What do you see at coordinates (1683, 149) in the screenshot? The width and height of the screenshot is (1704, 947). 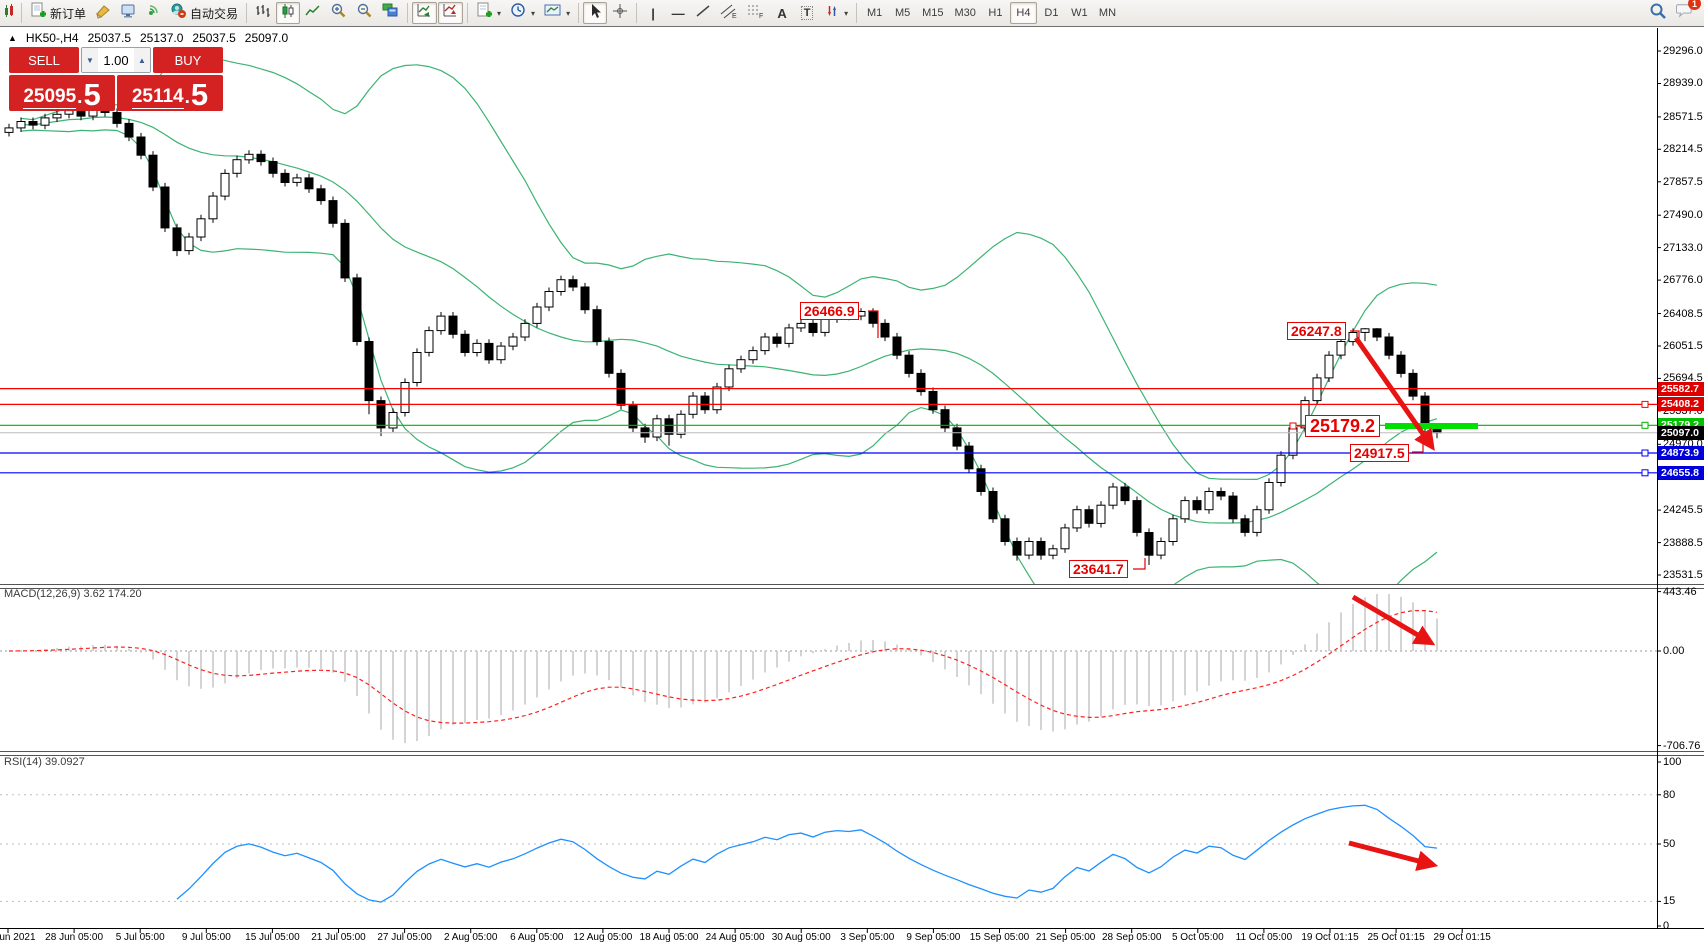 I see `price-axis-label: 28214.5` at bounding box center [1683, 149].